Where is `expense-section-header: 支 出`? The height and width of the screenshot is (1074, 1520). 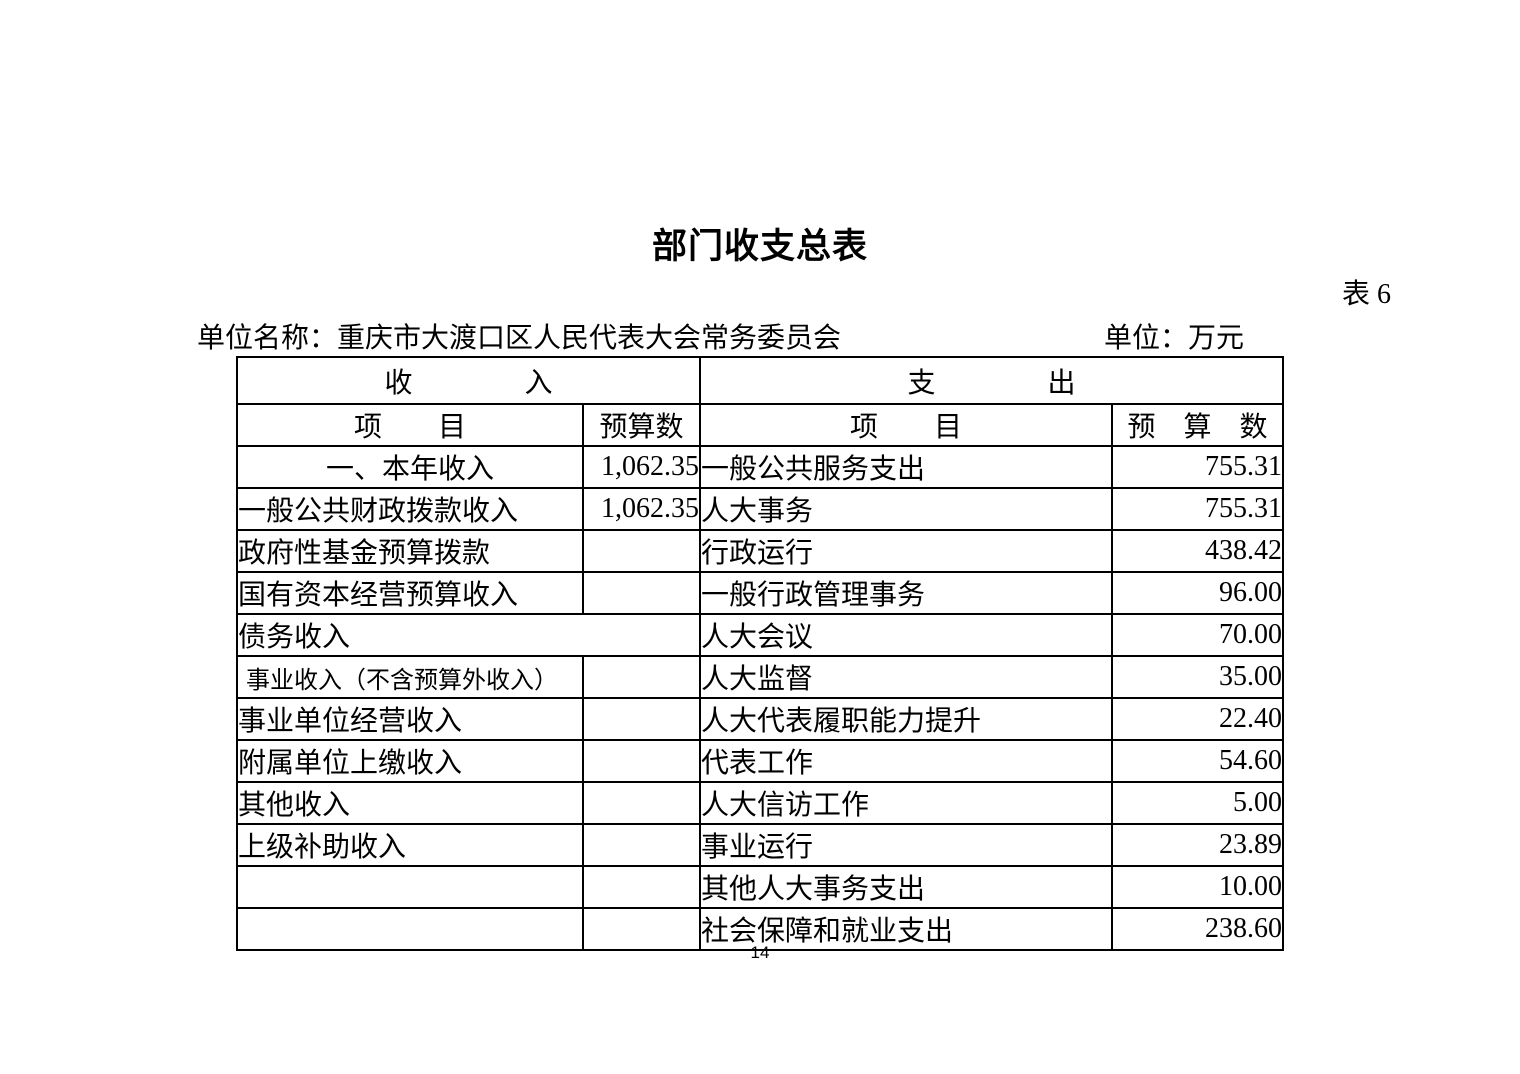
expense-section-header: 支 出 is located at coordinates (992, 380).